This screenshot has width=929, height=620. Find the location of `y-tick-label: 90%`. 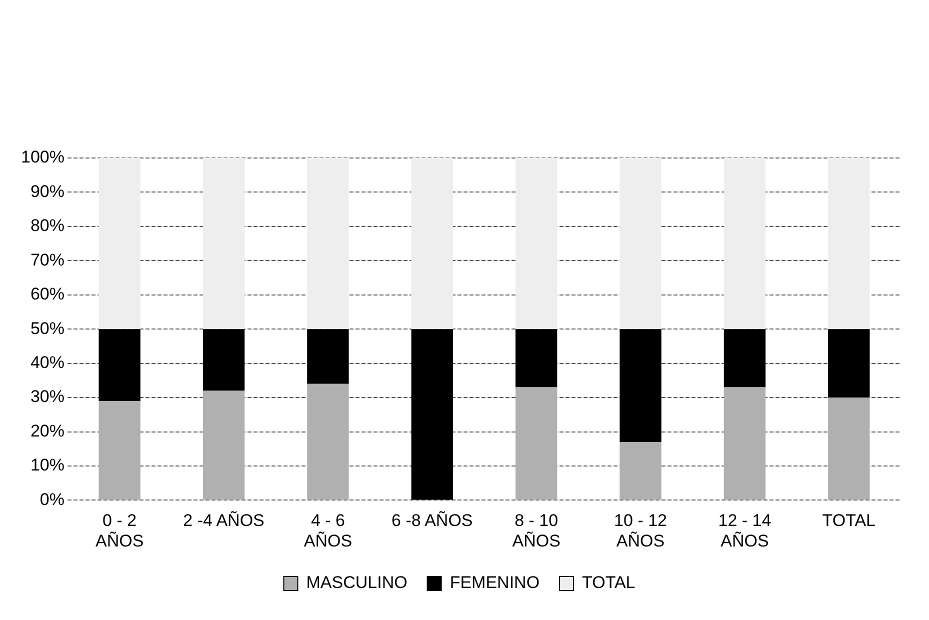

y-tick-label: 90% is located at coordinates (47, 191).